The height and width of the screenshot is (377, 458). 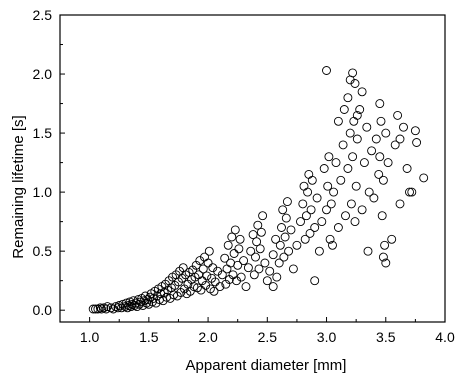 I want to click on y-tick-label: 1.0, so click(x=43, y=192).